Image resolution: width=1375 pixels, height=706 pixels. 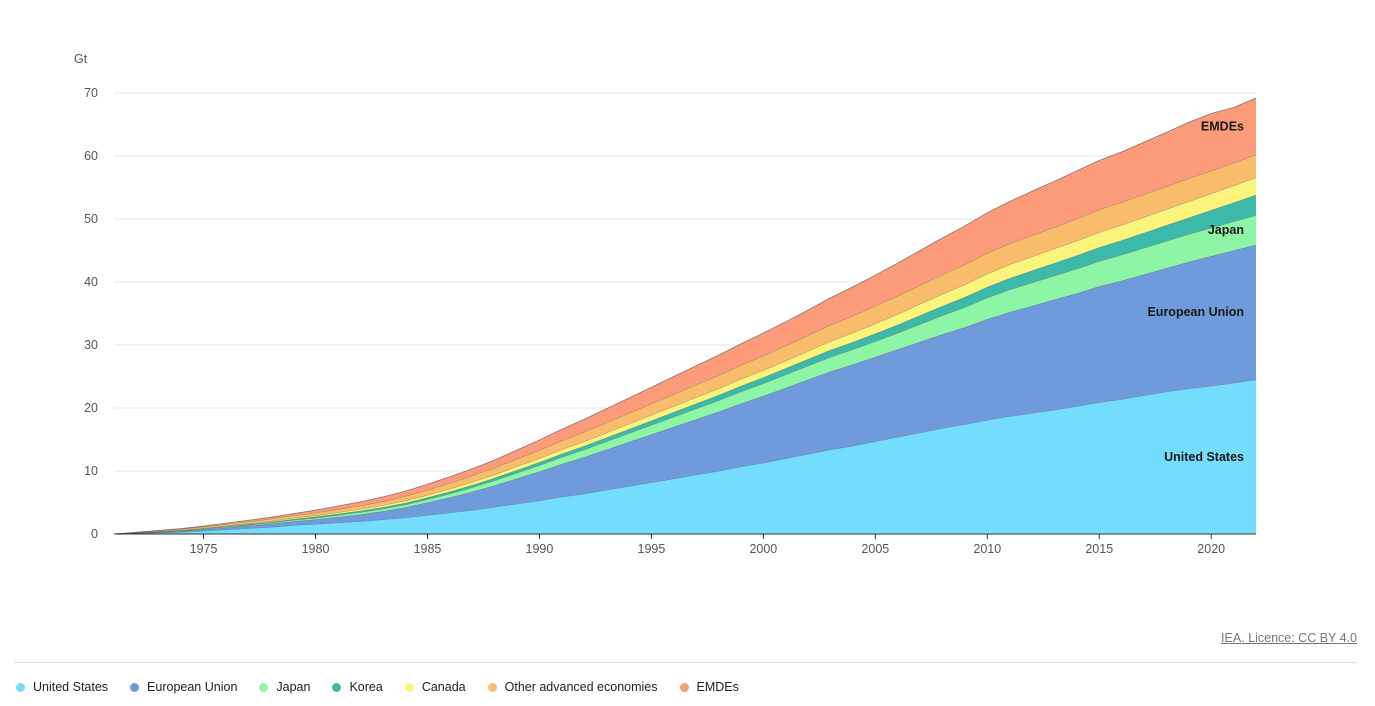 What do you see at coordinates (71, 687) in the screenshot?
I see `legend-label: United States` at bounding box center [71, 687].